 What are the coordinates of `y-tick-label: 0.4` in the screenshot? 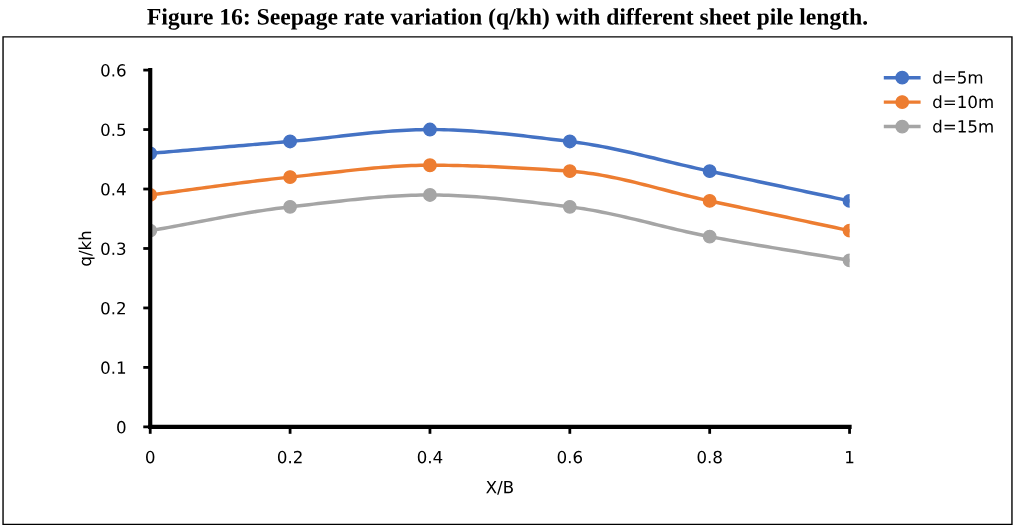 It's located at (113, 189).